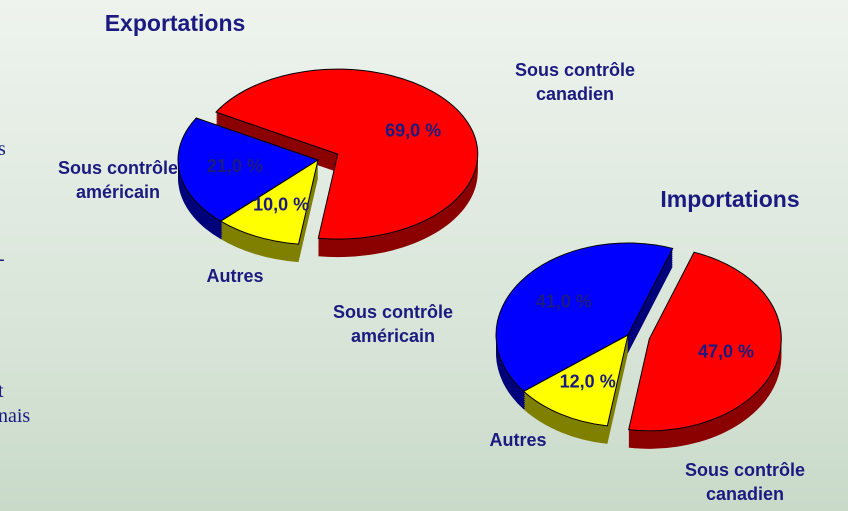  What do you see at coordinates (15, 416) in the screenshot?
I see `background-text: nais` at bounding box center [15, 416].